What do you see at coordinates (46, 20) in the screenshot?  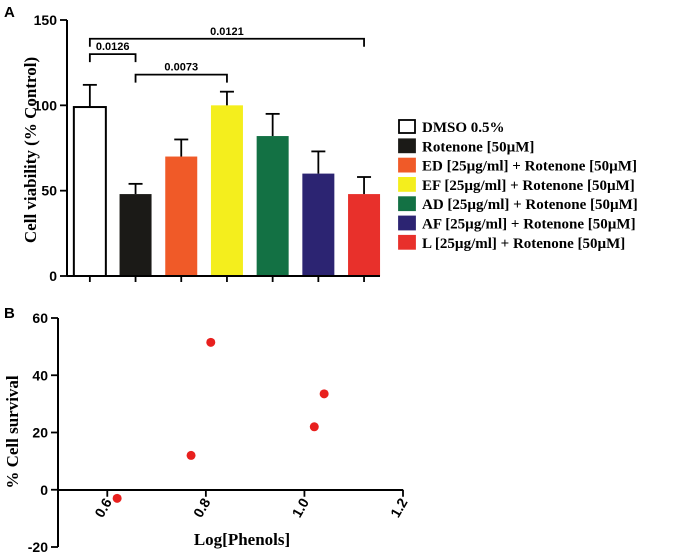 I see `panel-a-y-tick-label: 150` at bounding box center [46, 20].